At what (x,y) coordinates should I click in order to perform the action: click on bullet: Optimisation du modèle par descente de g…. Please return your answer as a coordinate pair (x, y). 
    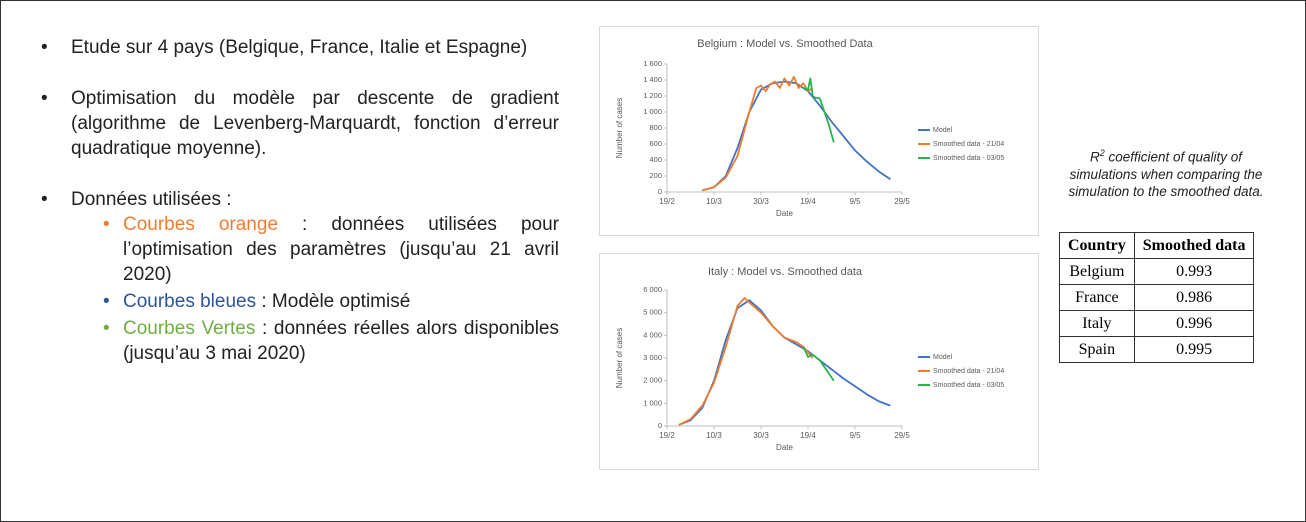
    Looking at the image, I should click on (299, 123).